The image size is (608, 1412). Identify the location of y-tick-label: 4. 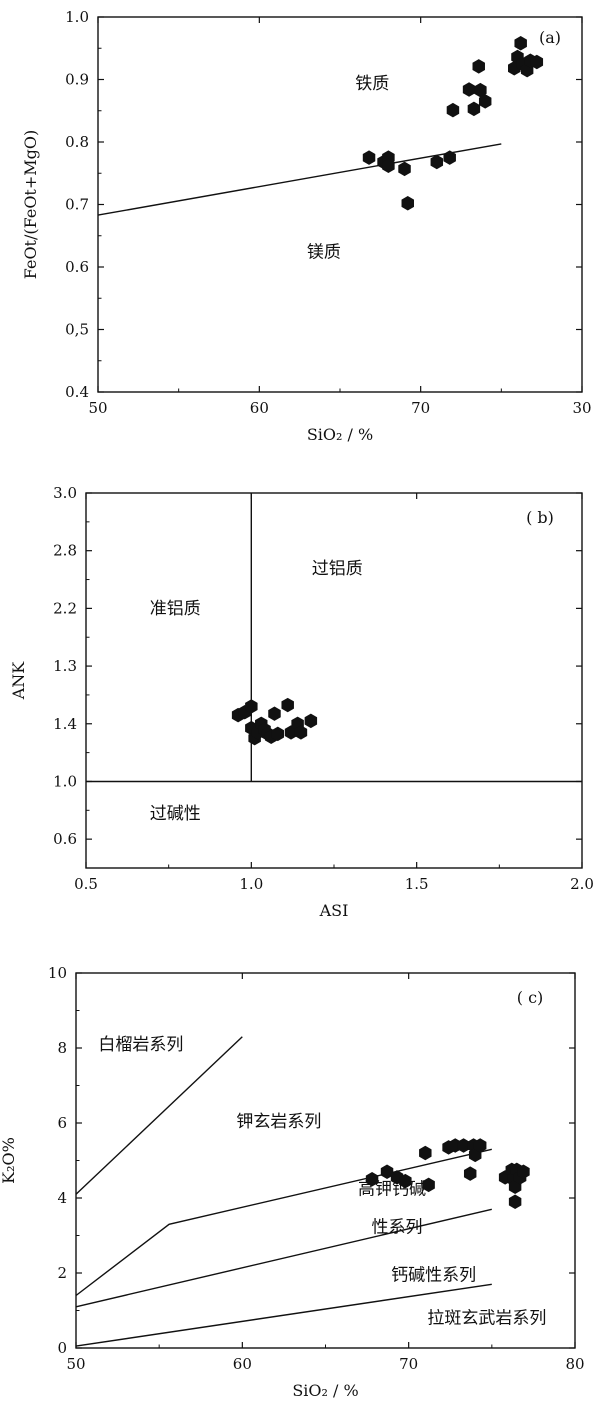
(62, 1198).